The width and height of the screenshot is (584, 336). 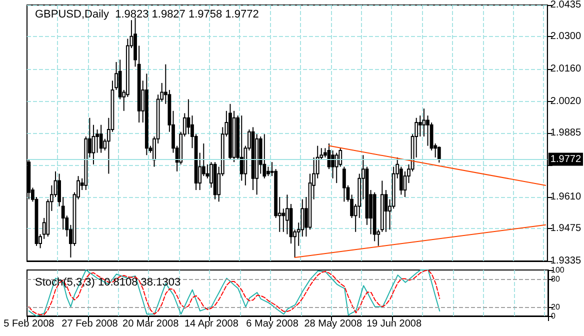 What do you see at coordinates (29, 324) in the screenshot?
I see `x-tick-label: 5 Feb 2008` at bounding box center [29, 324].